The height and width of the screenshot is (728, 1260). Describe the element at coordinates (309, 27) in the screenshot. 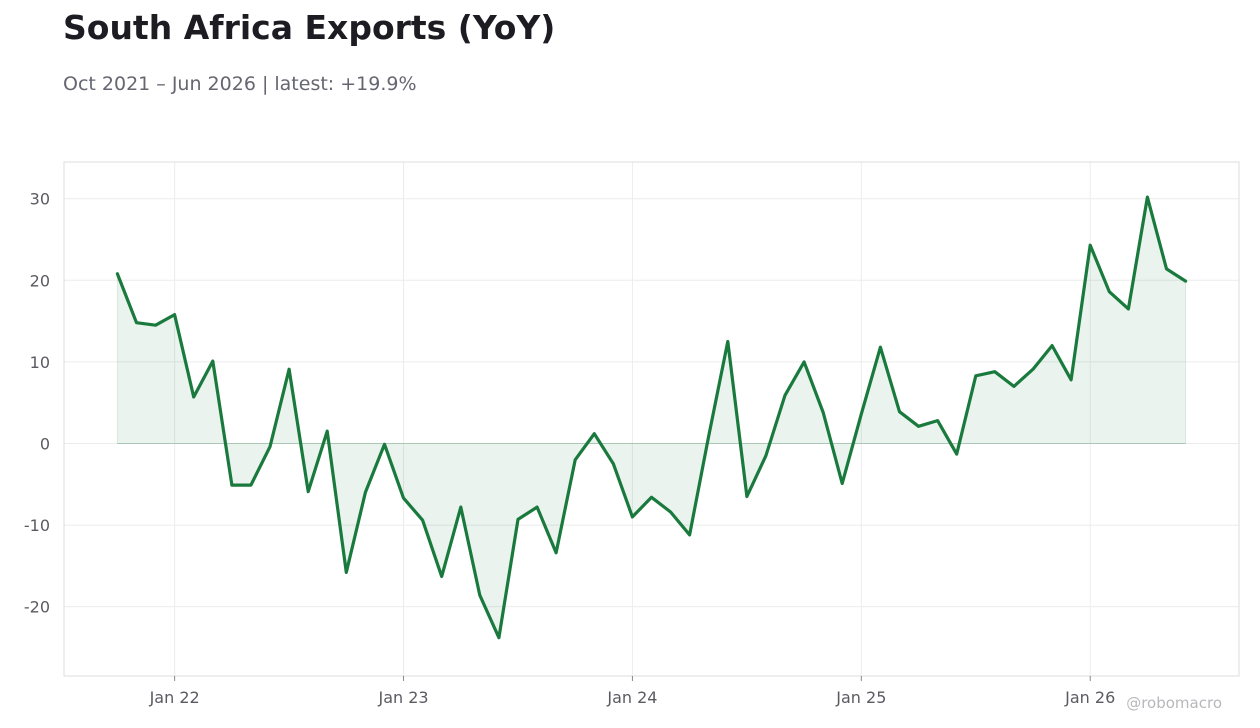

I see `chart-title: South Africa Exports (YoY)` at that location.